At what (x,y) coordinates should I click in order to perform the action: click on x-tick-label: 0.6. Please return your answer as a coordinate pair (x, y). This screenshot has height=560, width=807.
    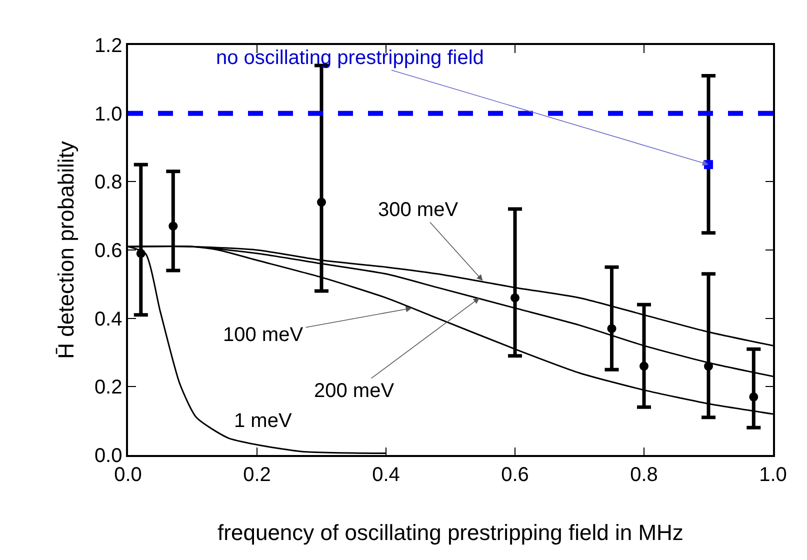
    Looking at the image, I should click on (515, 475).